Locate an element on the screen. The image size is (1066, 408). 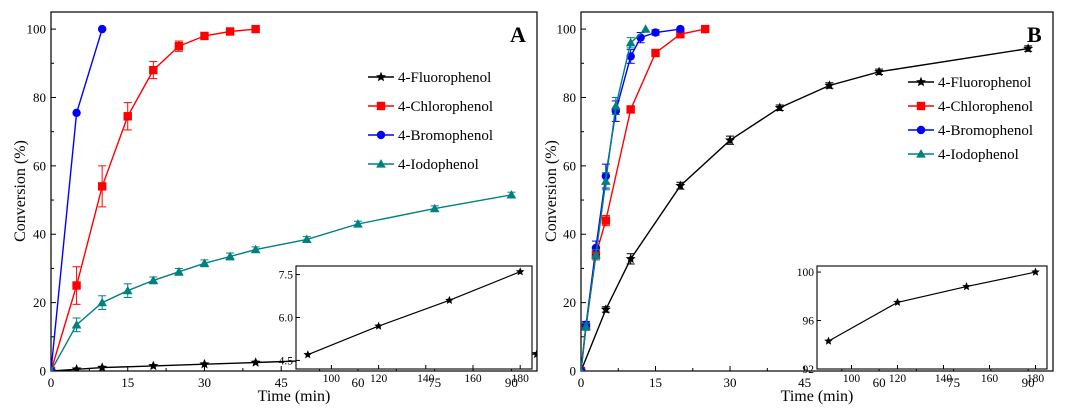
legend-label: 4-Fluorophenol is located at coordinates (984, 83).